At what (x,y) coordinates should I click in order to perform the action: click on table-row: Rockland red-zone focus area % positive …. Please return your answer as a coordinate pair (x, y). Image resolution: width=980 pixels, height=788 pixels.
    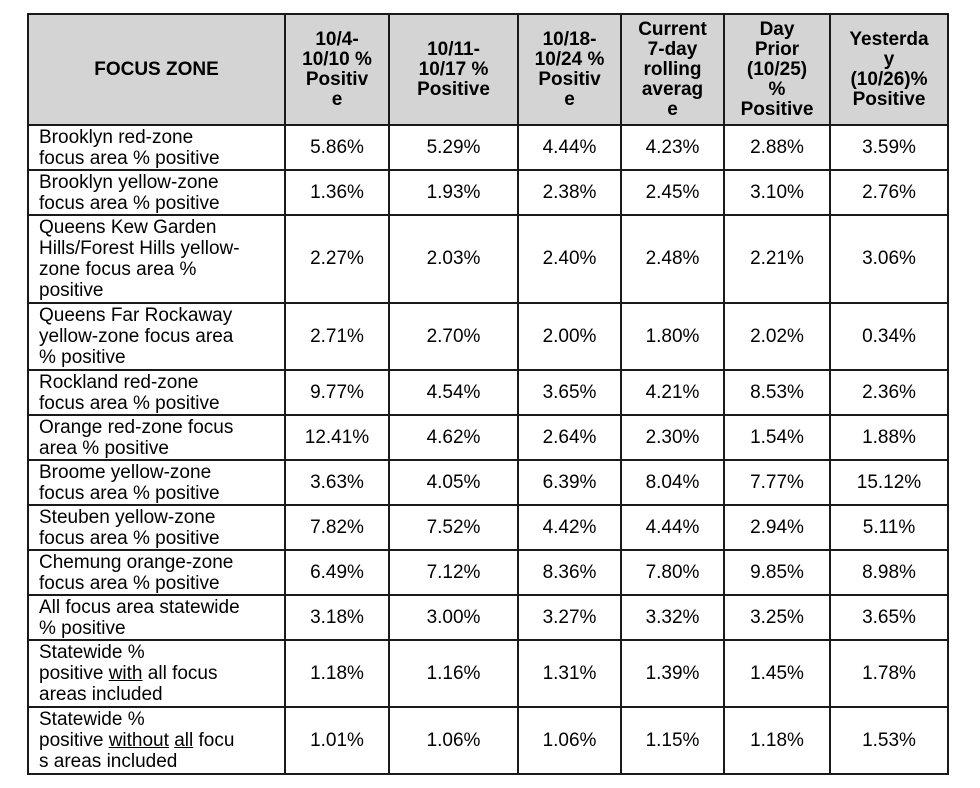
    Looking at the image, I should click on (488, 392).